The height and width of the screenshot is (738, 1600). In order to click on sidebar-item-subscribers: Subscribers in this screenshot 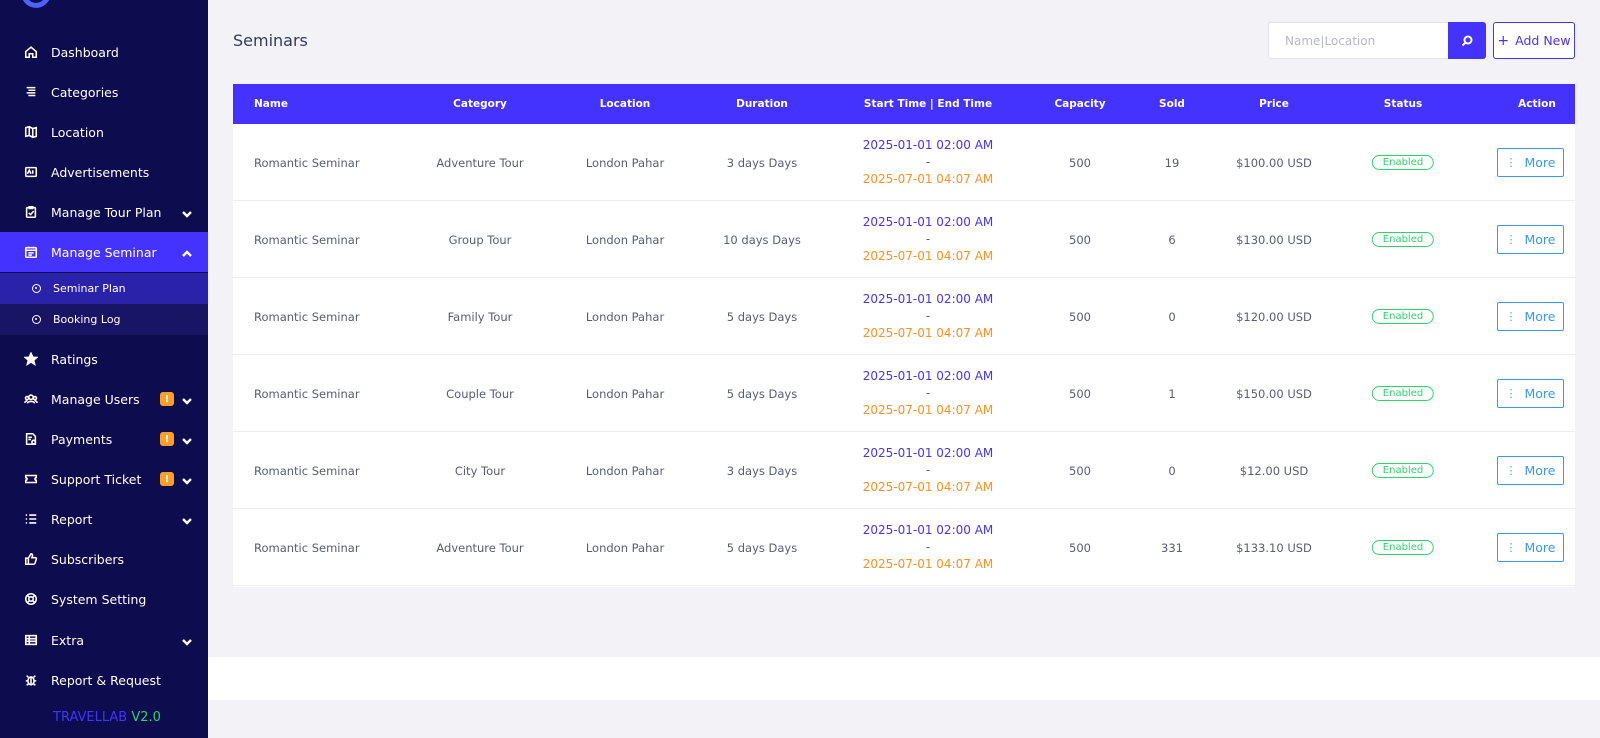, I will do `click(104, 559)`.